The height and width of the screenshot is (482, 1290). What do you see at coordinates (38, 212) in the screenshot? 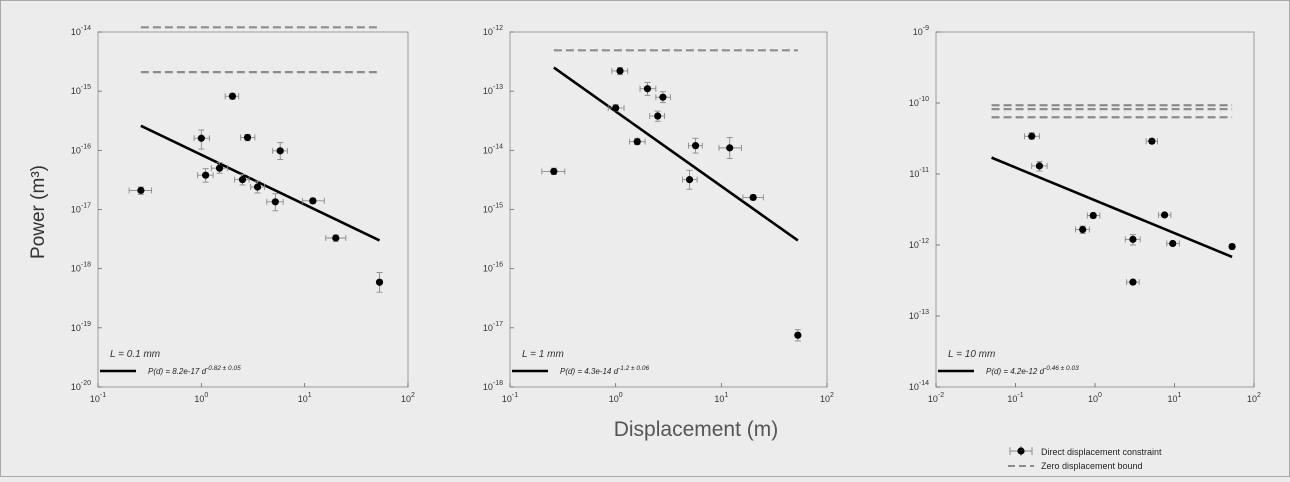
I see `y-axis-label: Power (m³)` at bounding box center [38, 212].